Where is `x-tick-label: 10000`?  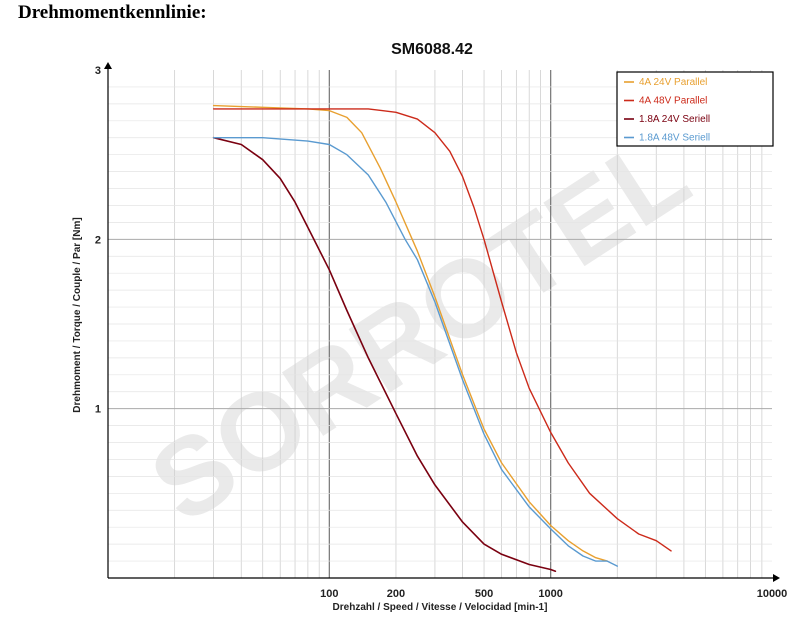 x-tick-label: 10000 is located at coordinates (772, 594).